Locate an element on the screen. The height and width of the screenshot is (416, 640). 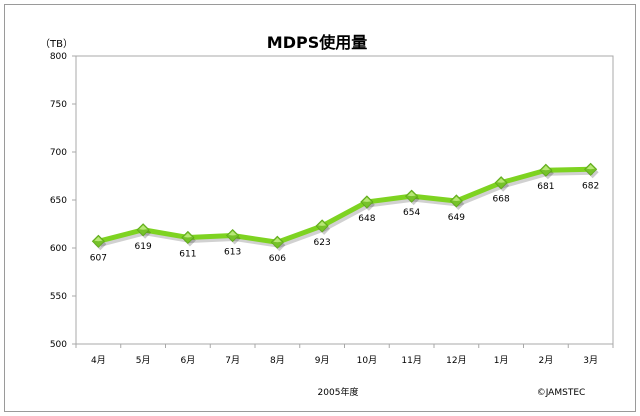
data-label: 623 is located at coordinates (322, 243).